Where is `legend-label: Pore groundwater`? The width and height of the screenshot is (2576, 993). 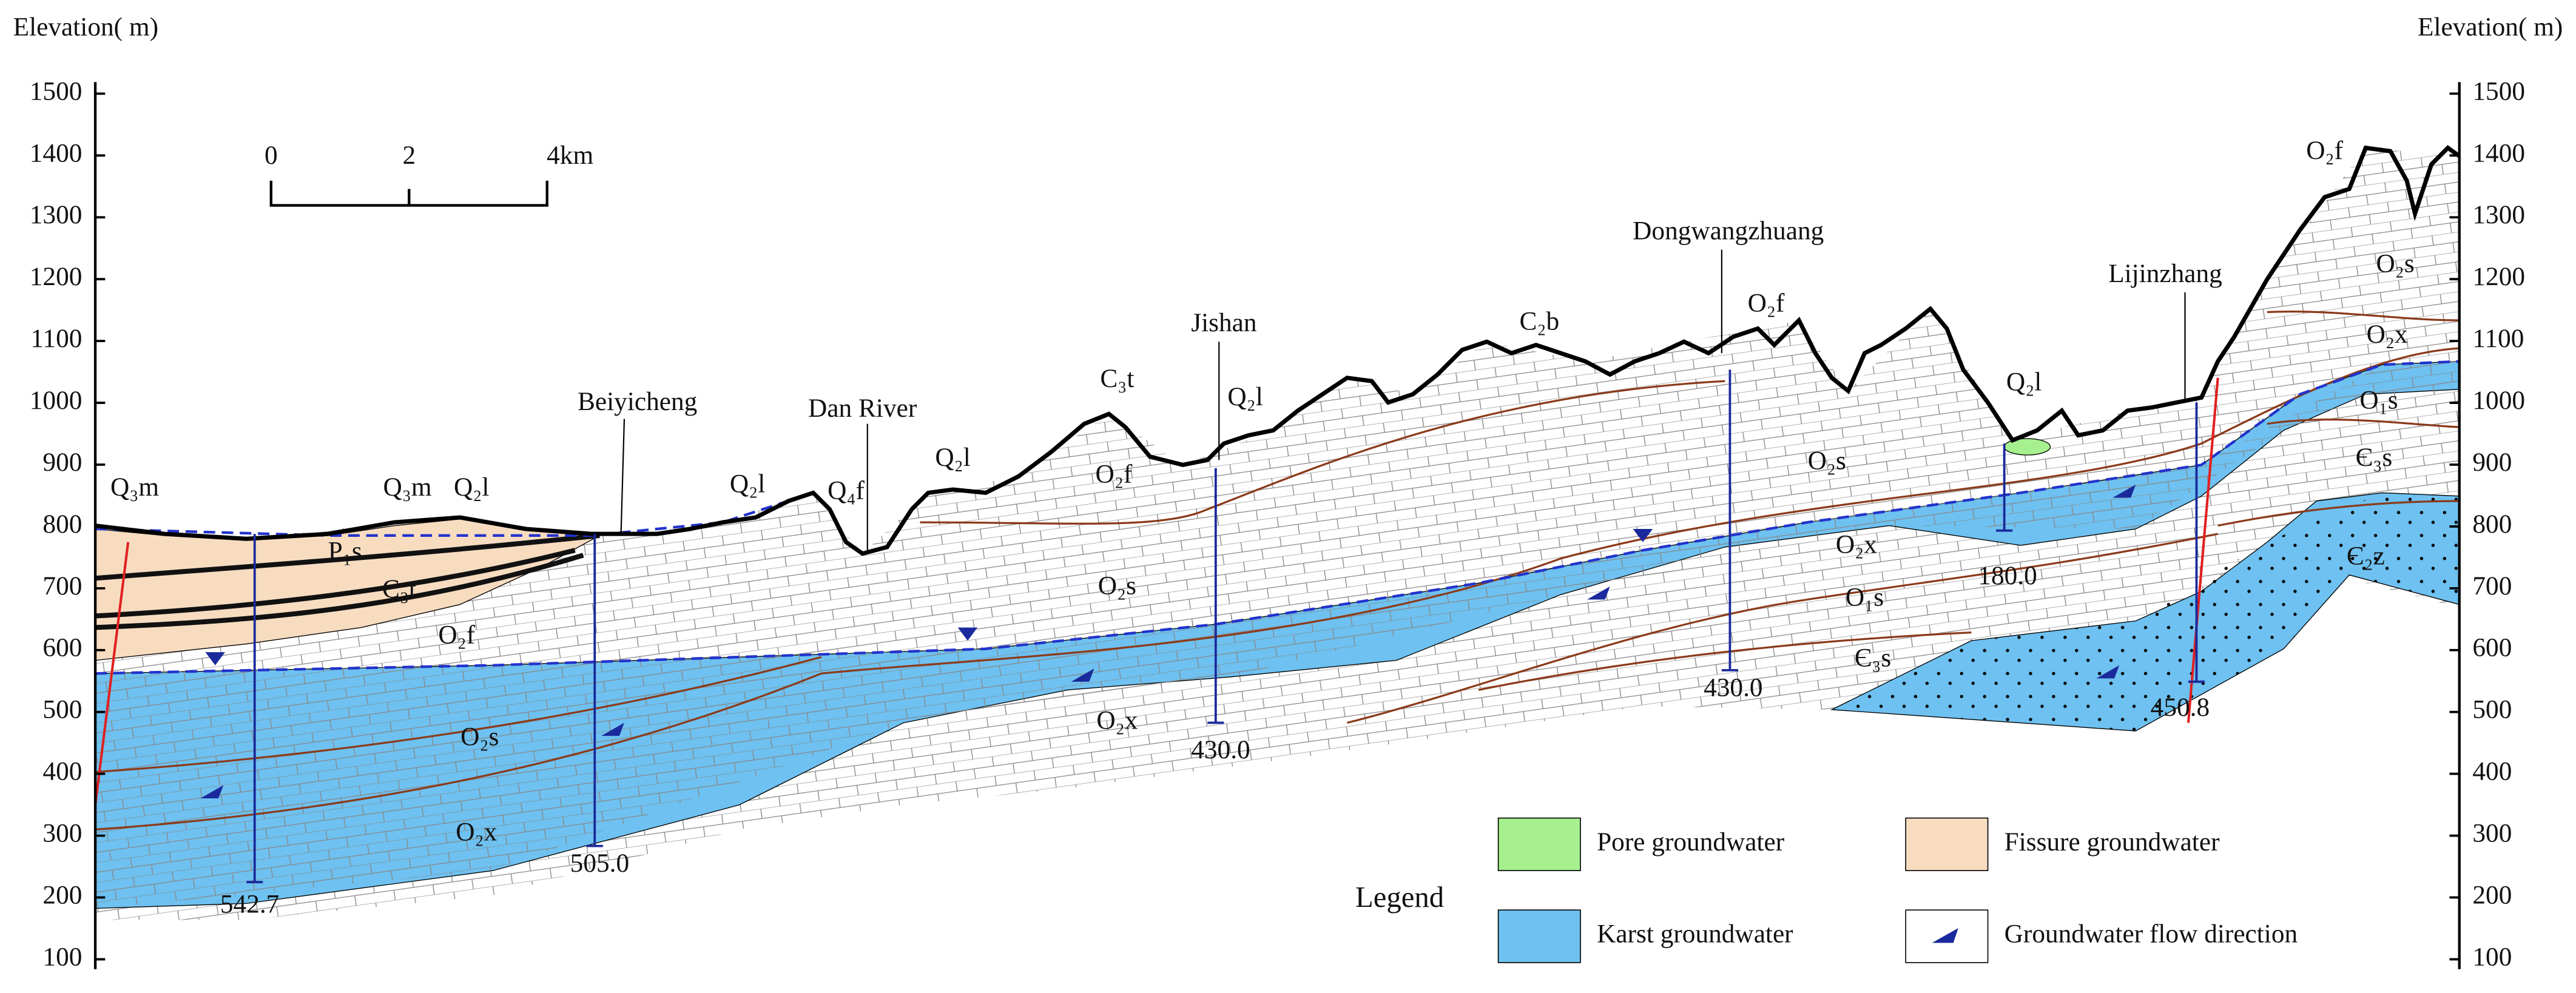
legend-label: Pore groundwater is located at coordinates (1691, 842).